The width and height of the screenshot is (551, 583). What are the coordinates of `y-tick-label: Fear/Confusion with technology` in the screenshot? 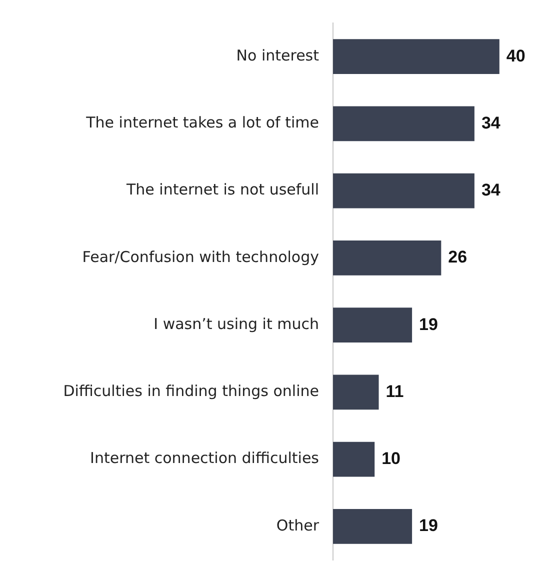 It's located at (201, 257).